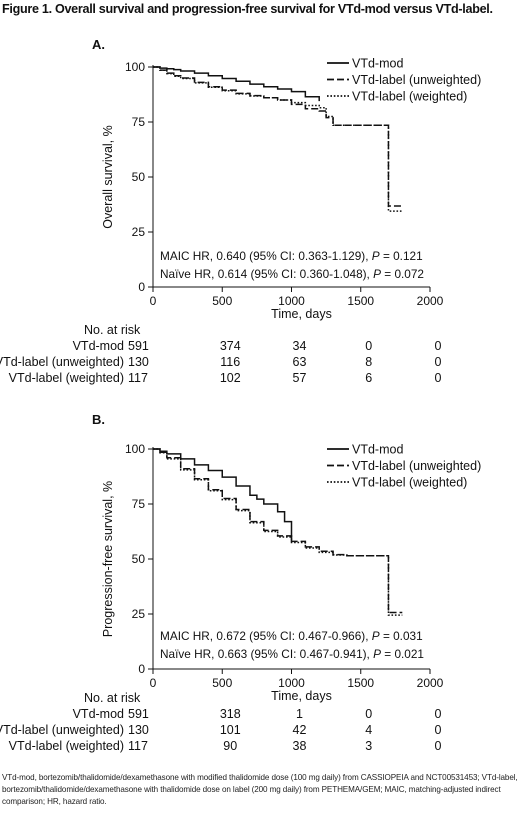  Describe the element at coordinates (153, 683) in the screenshot. I see `panel-b-x-tick-label: 0` at that location.